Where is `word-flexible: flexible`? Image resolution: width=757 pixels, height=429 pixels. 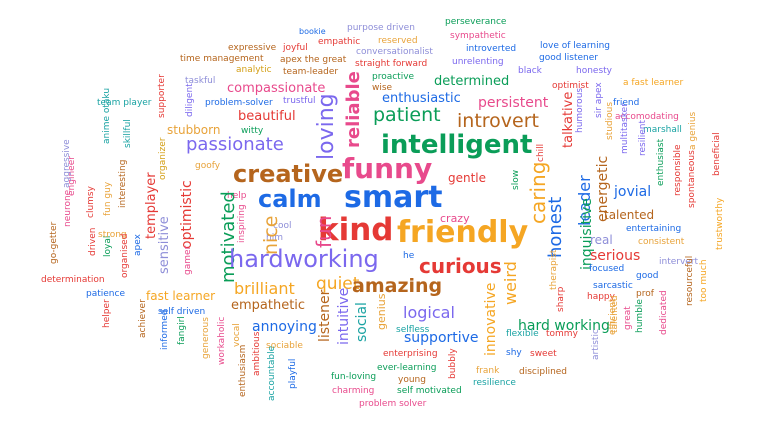
word-flexible: flexible is located at coordinates (522, 334).